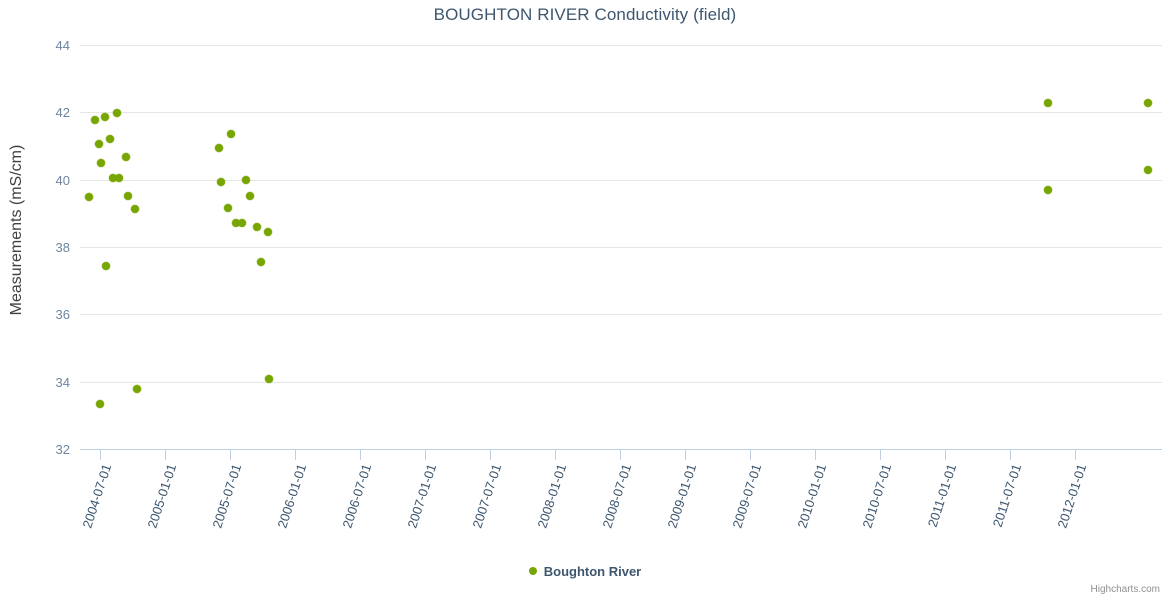 This screenshot has width=1170, height=600. What do you see at coordinates (942, 495) in the screenshot?
I see `x-axis-tick-label: 2011-01-01` at bounding box center [942, 495].